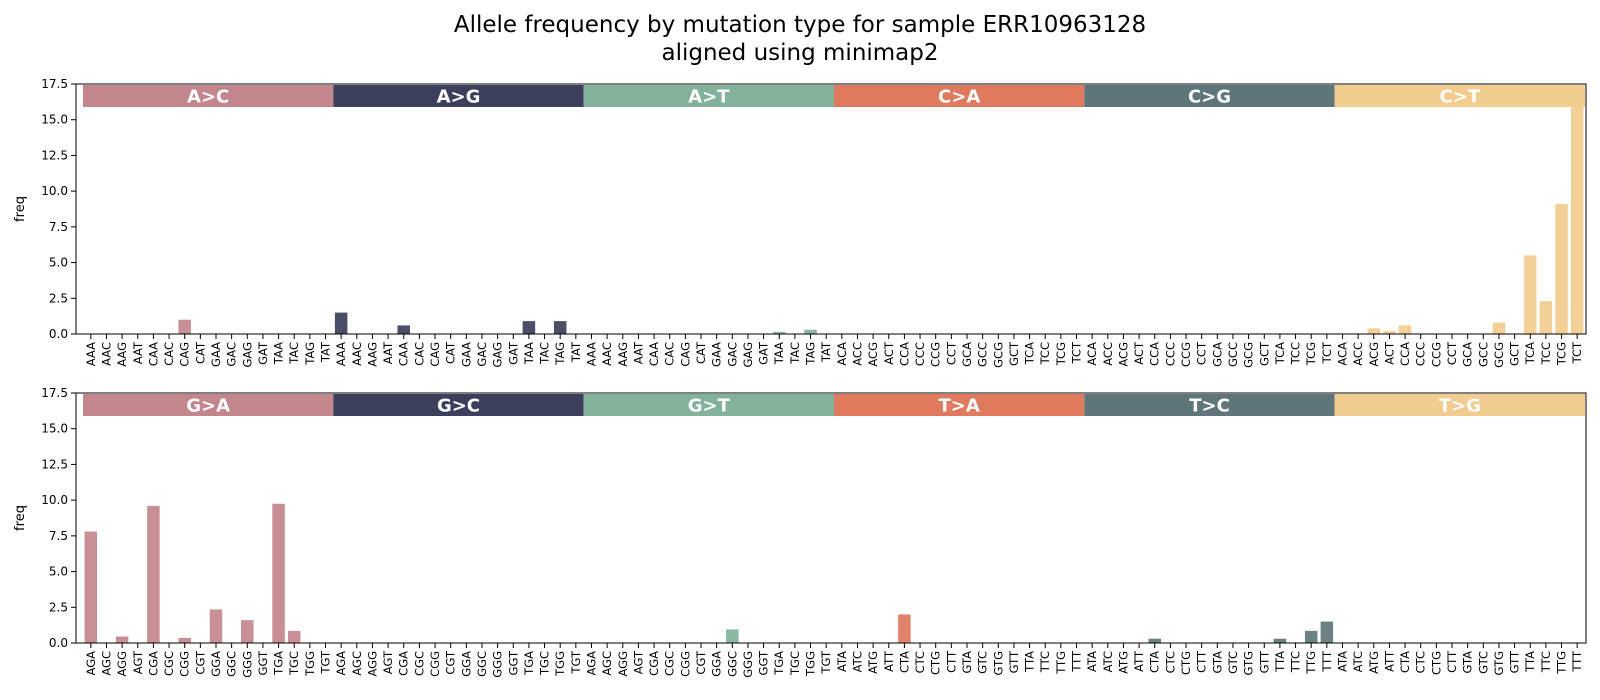 This screenshot has width=1600, height=700. What do you see at coordinates (1092, 661) in the screenshot?
I see `x-tick-label: ATA` at bounding box center [1092, 661].